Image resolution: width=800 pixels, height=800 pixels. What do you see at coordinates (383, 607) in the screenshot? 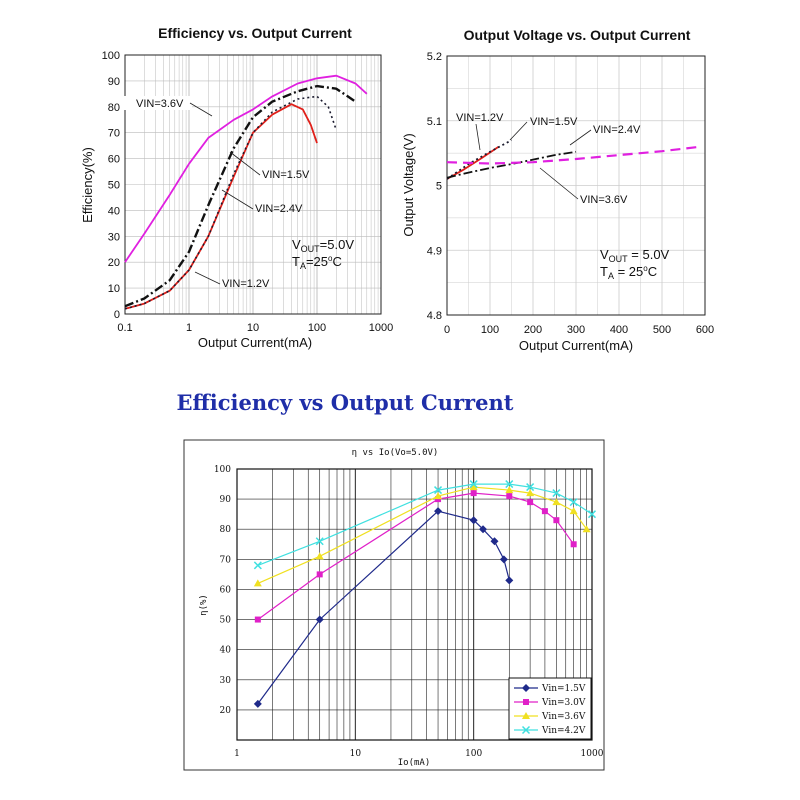
I see `chart3-line-vin-1-5v` at bounding box center [383, 607].